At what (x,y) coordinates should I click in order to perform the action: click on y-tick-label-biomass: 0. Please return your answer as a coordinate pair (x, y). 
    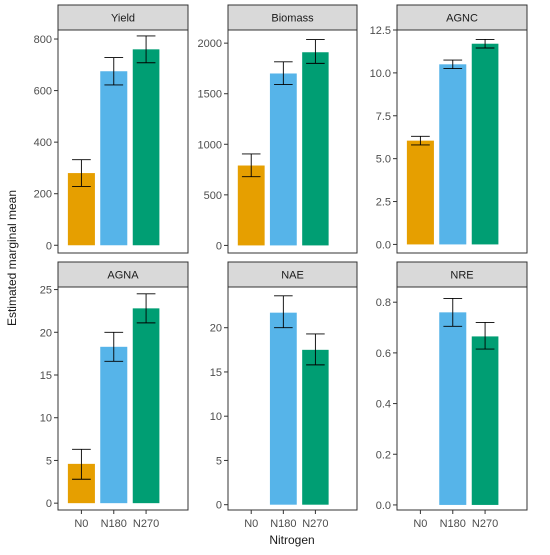
    Looking at the image, I should click on (219, 246).